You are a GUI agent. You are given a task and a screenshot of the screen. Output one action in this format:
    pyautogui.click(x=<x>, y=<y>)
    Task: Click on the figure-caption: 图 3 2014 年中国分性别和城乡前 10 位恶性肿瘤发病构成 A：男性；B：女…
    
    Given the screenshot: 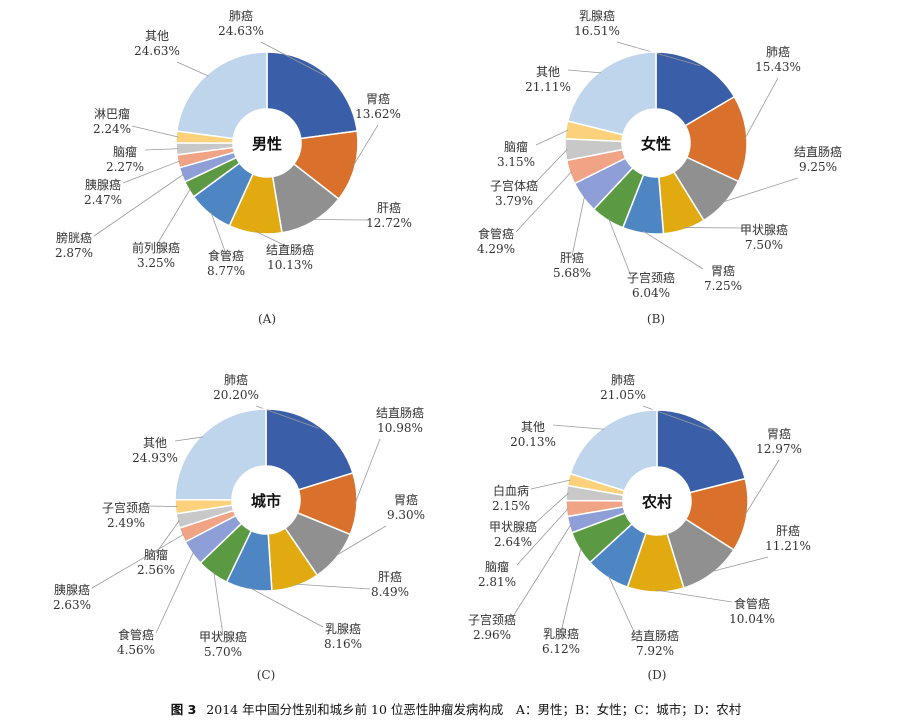 What is the action you would take?
    pyautogui.click(x=456, y=708)
    